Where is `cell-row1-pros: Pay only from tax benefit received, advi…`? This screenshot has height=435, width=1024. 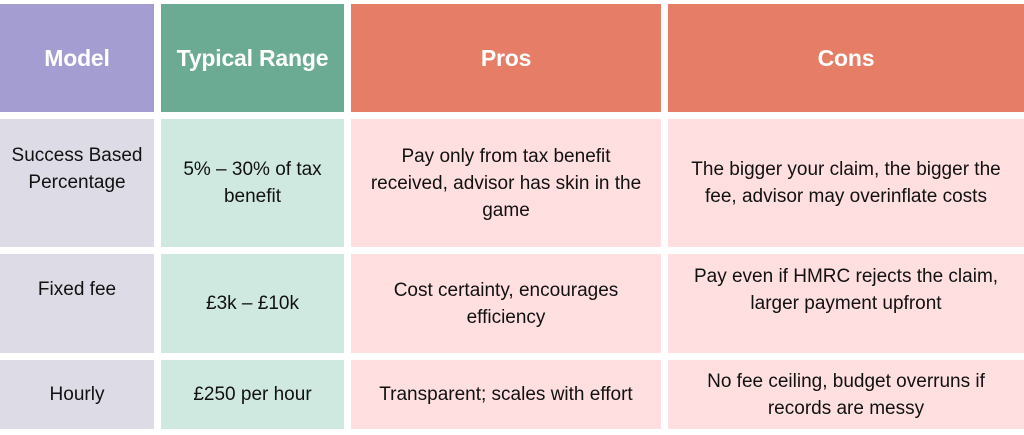
cell-row1-pros: Pay only from tax benefit received, advi… is located at coordinates (506, 183).